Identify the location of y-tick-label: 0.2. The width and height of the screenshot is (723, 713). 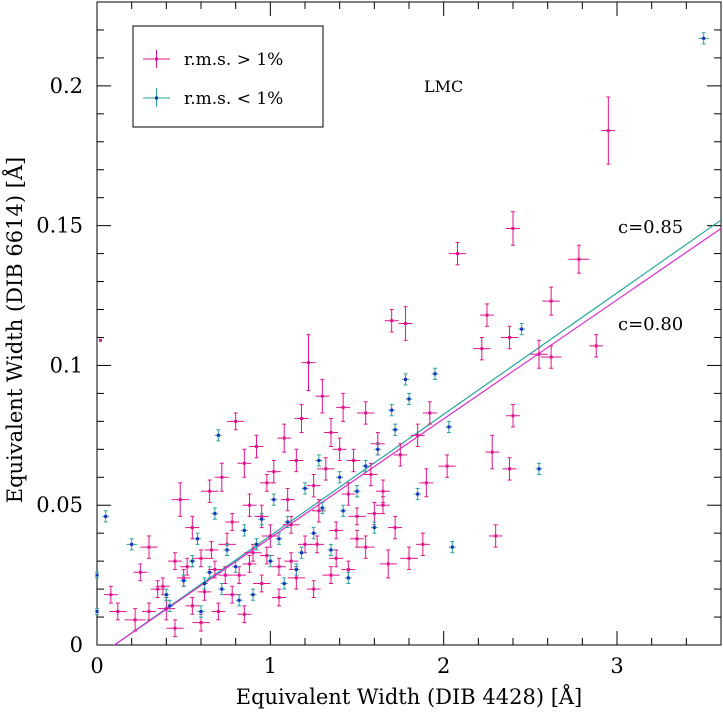
(66, 86).